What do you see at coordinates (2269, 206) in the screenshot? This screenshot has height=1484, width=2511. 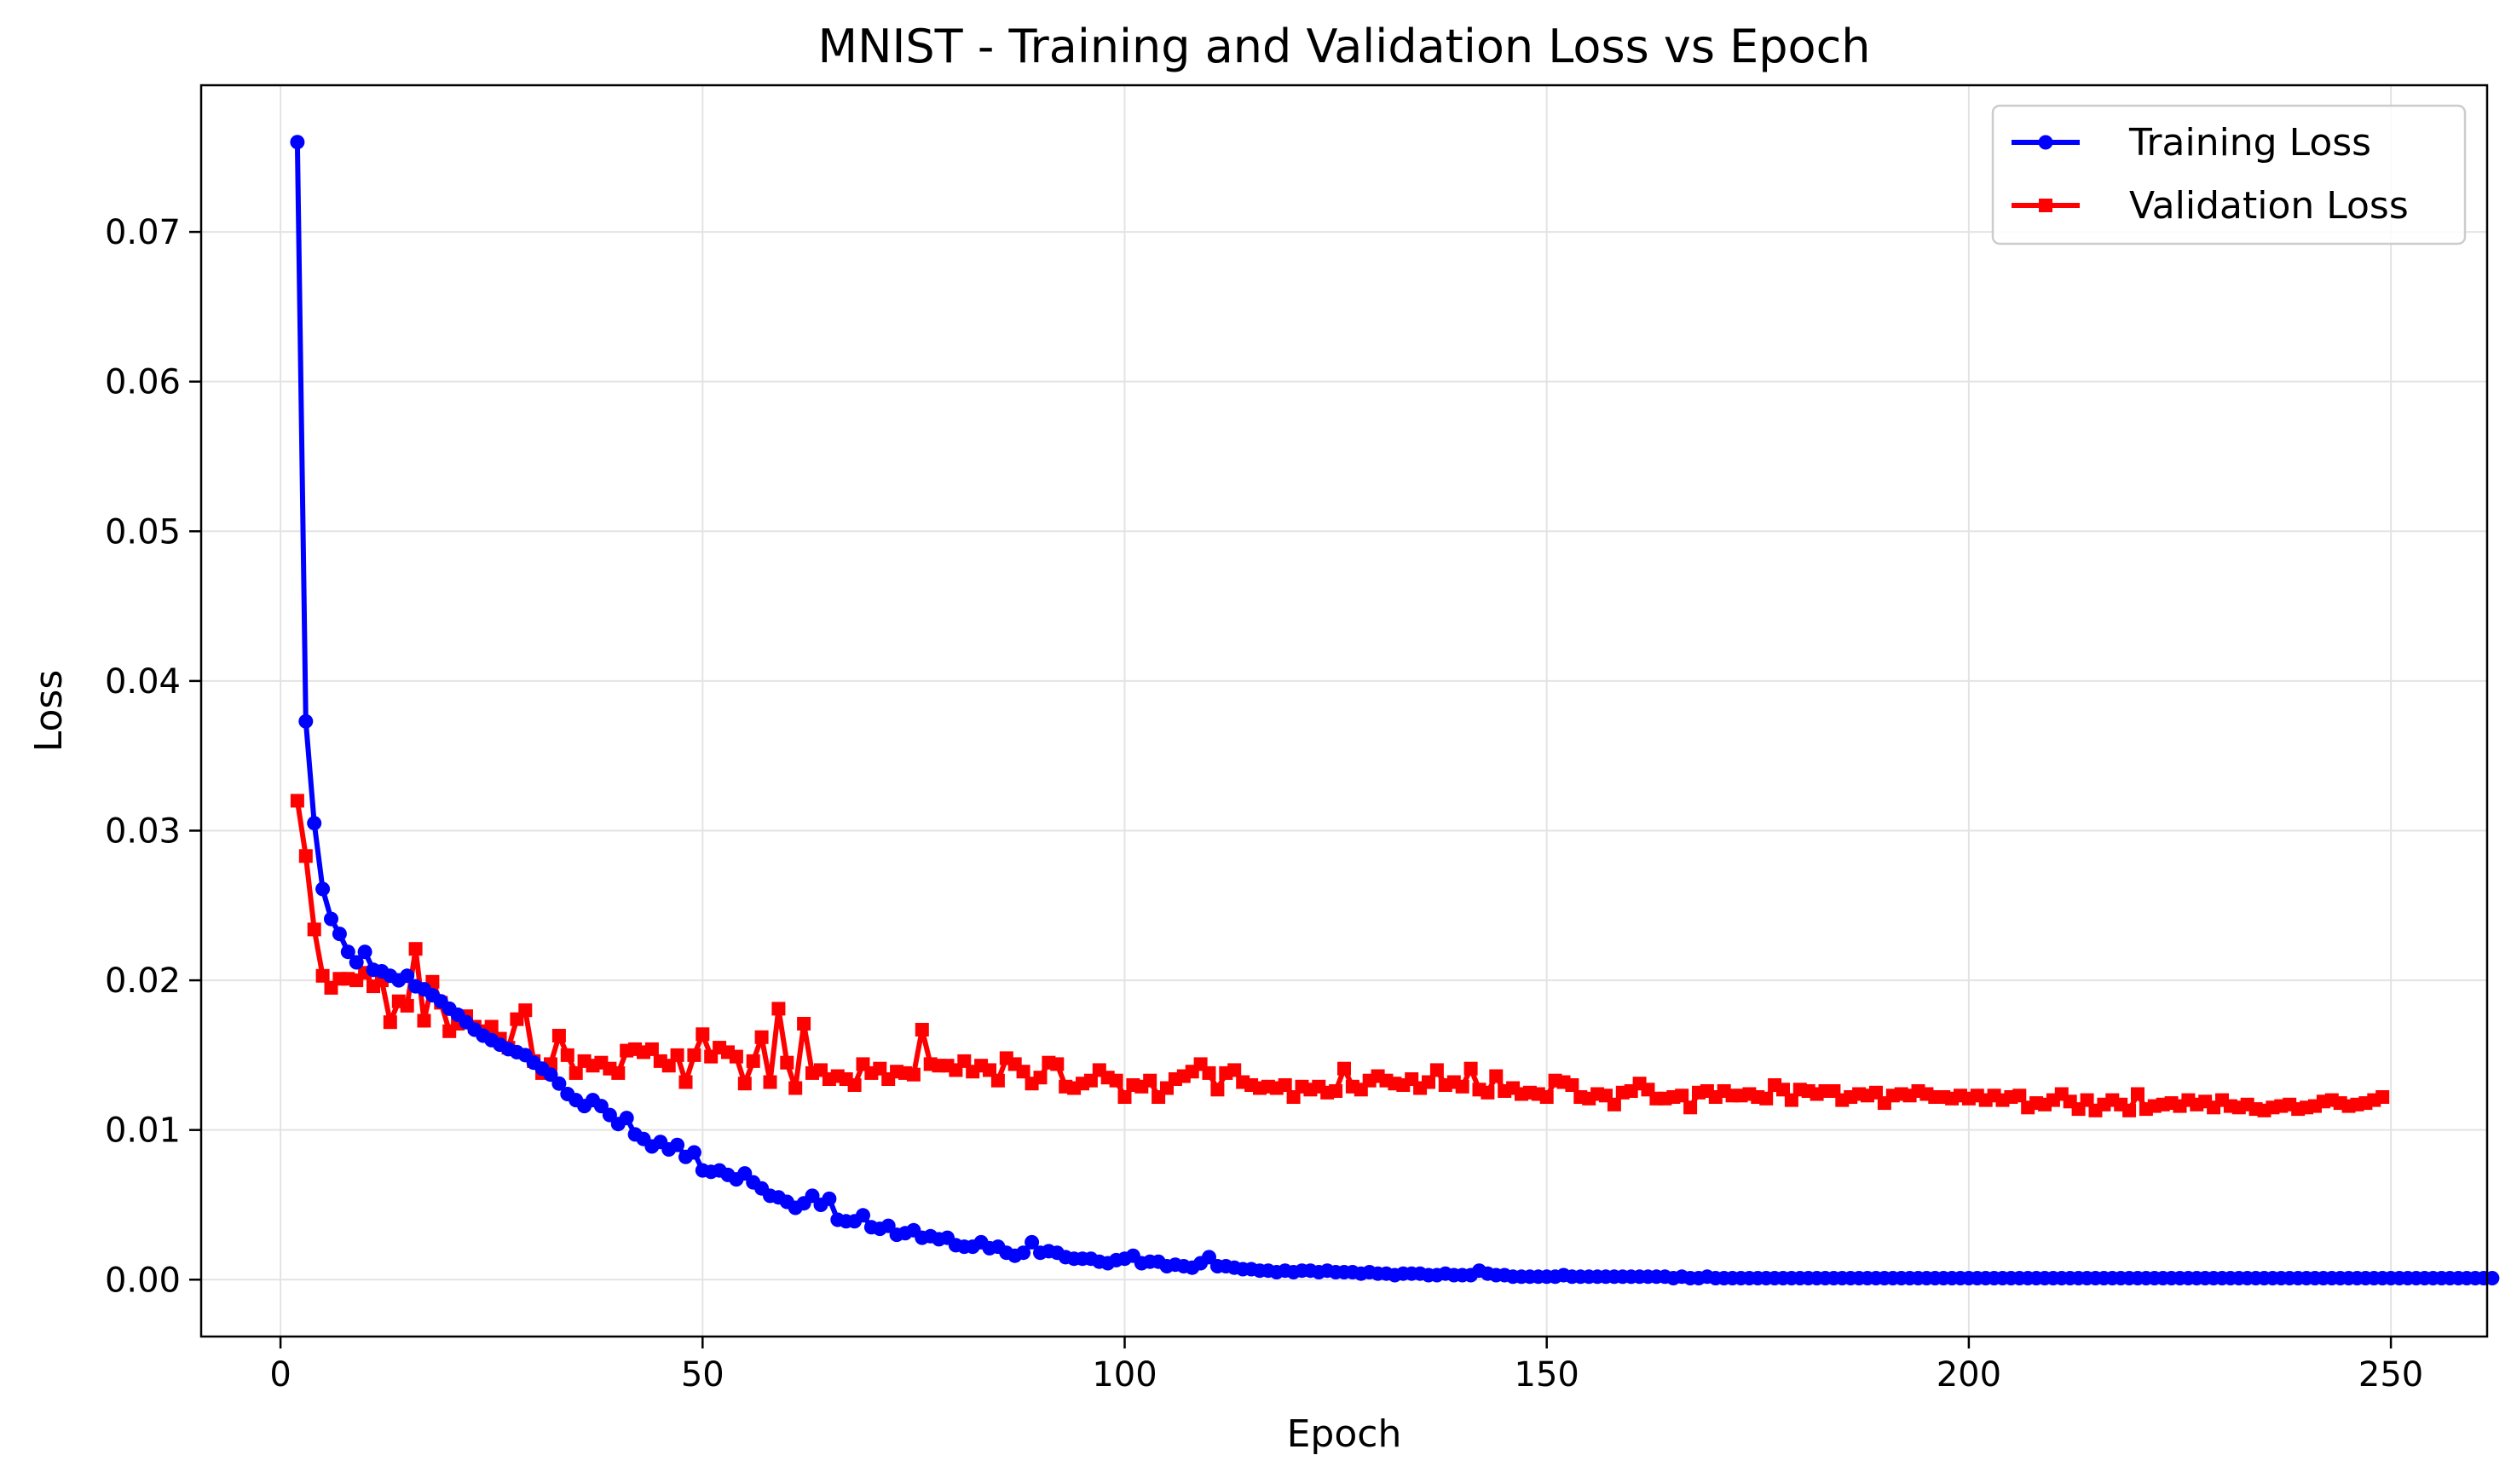 I see `legend-label-validation-loss: Validation Loss` at bounding box center [2269, 206].